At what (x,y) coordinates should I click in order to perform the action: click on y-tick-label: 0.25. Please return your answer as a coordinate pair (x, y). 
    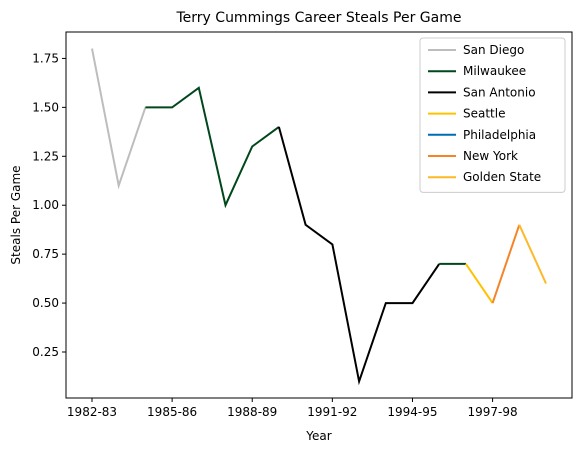
    Looking at the image, I should click on (45, 352).